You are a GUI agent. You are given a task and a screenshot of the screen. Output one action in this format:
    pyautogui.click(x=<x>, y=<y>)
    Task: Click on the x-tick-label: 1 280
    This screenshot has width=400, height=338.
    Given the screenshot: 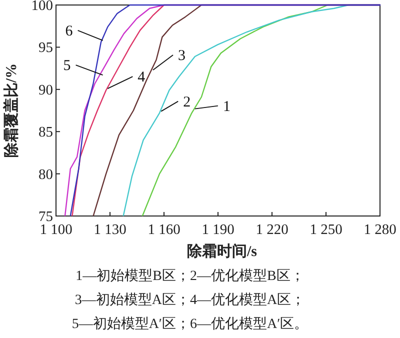 What is the action you would take?
    pyautogui.click(x=380, y=230)
    